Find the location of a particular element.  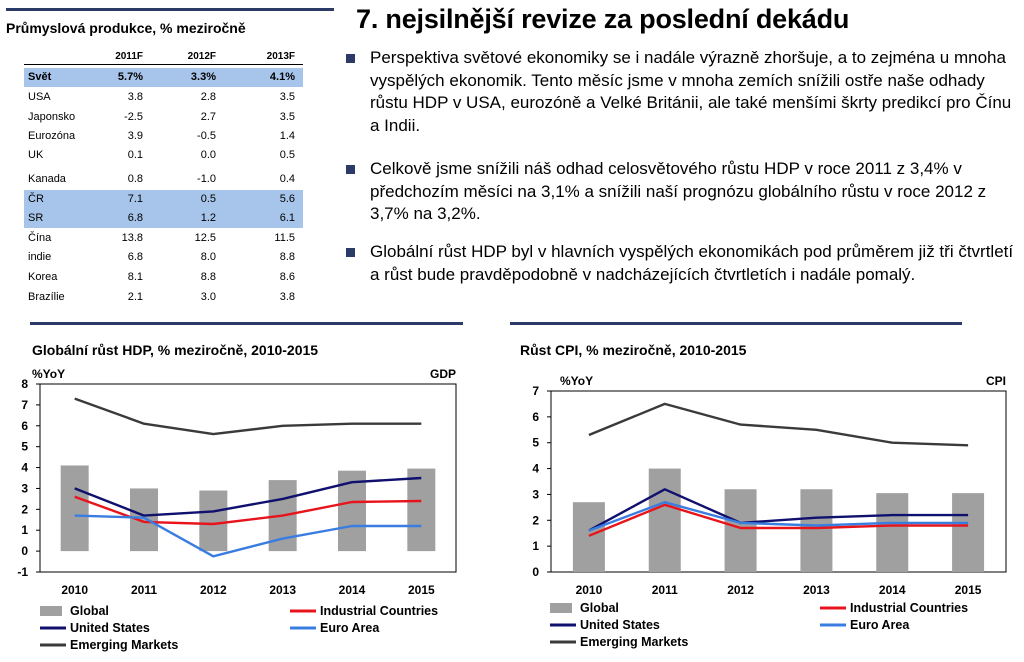

country-cell: Svět is located at coordinates (40, 77).